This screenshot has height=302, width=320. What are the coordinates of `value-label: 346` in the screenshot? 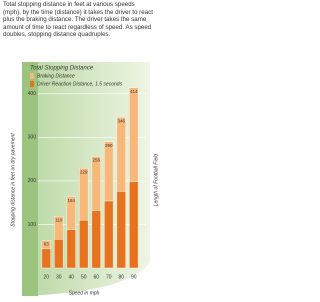 It's located at (121, 120).